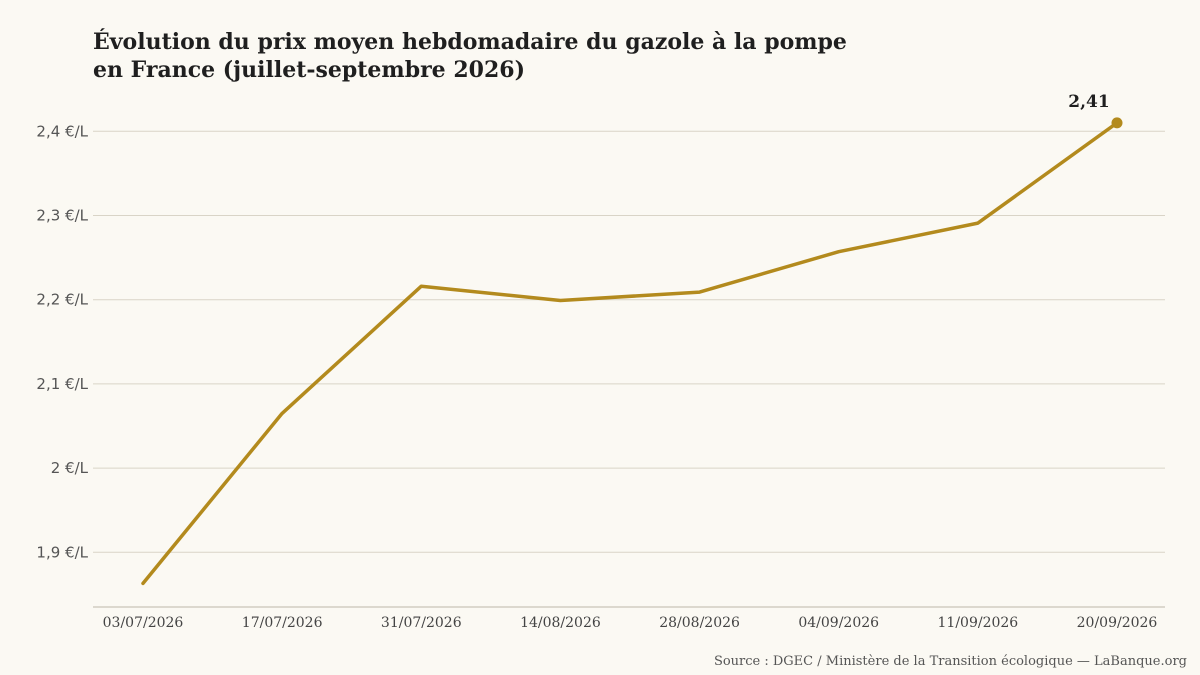  I want to click on y-tick-label: 2,1 €/L, so click(62, 384).